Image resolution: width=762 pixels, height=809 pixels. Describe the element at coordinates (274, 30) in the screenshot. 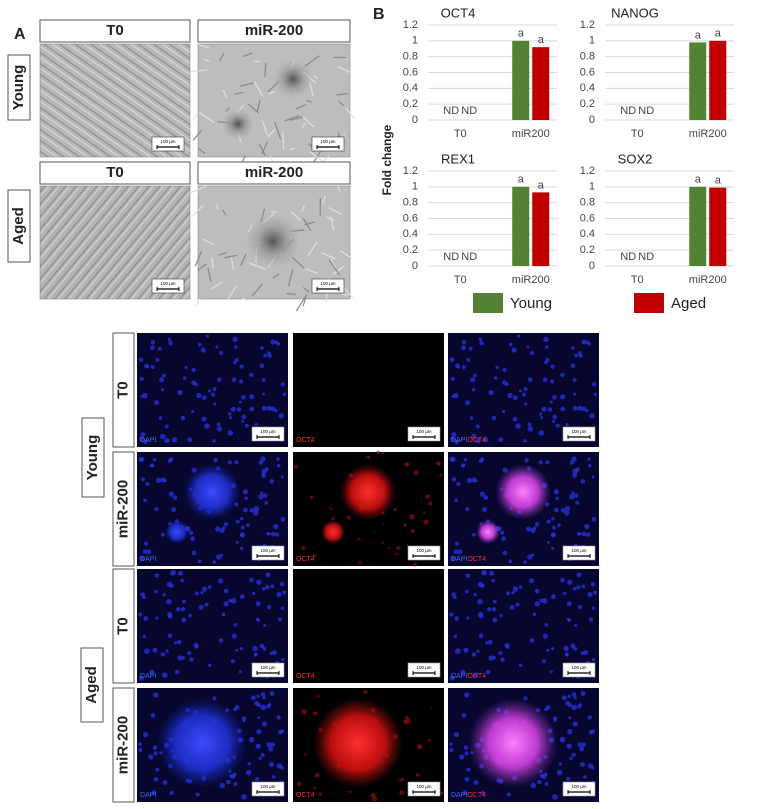

I see `label: miR-200` at that location.